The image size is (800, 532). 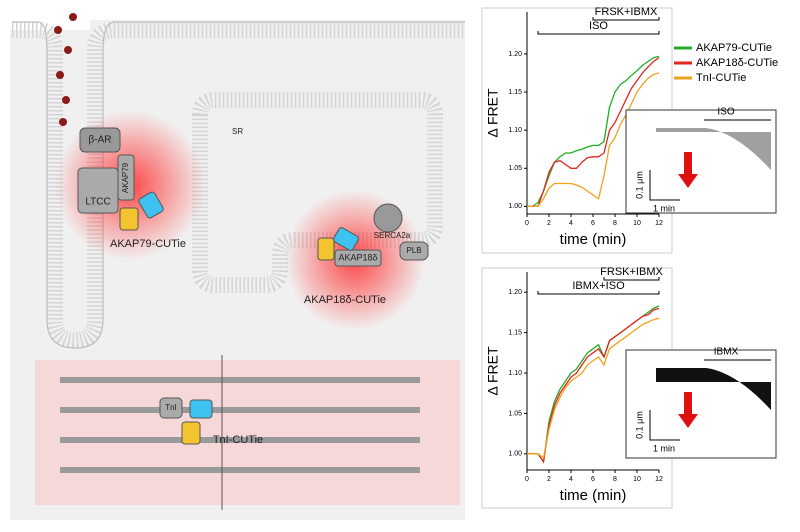 What do you see at coordinates (148, 244) in the screenshot?
I see `label: AKAP79-CUTie` at bounding box center [148, 244].